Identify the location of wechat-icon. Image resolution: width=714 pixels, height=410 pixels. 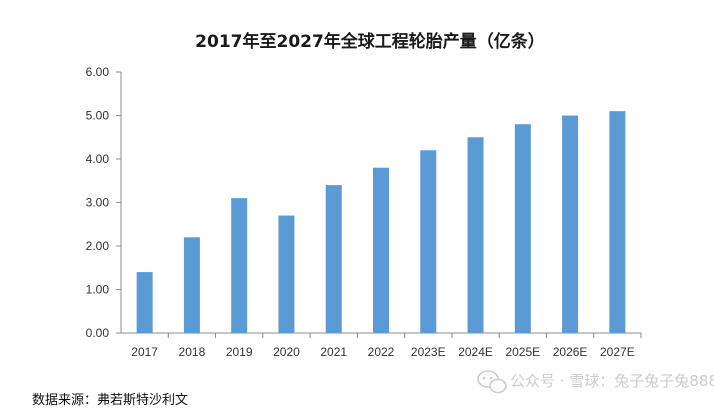
(492, 382).